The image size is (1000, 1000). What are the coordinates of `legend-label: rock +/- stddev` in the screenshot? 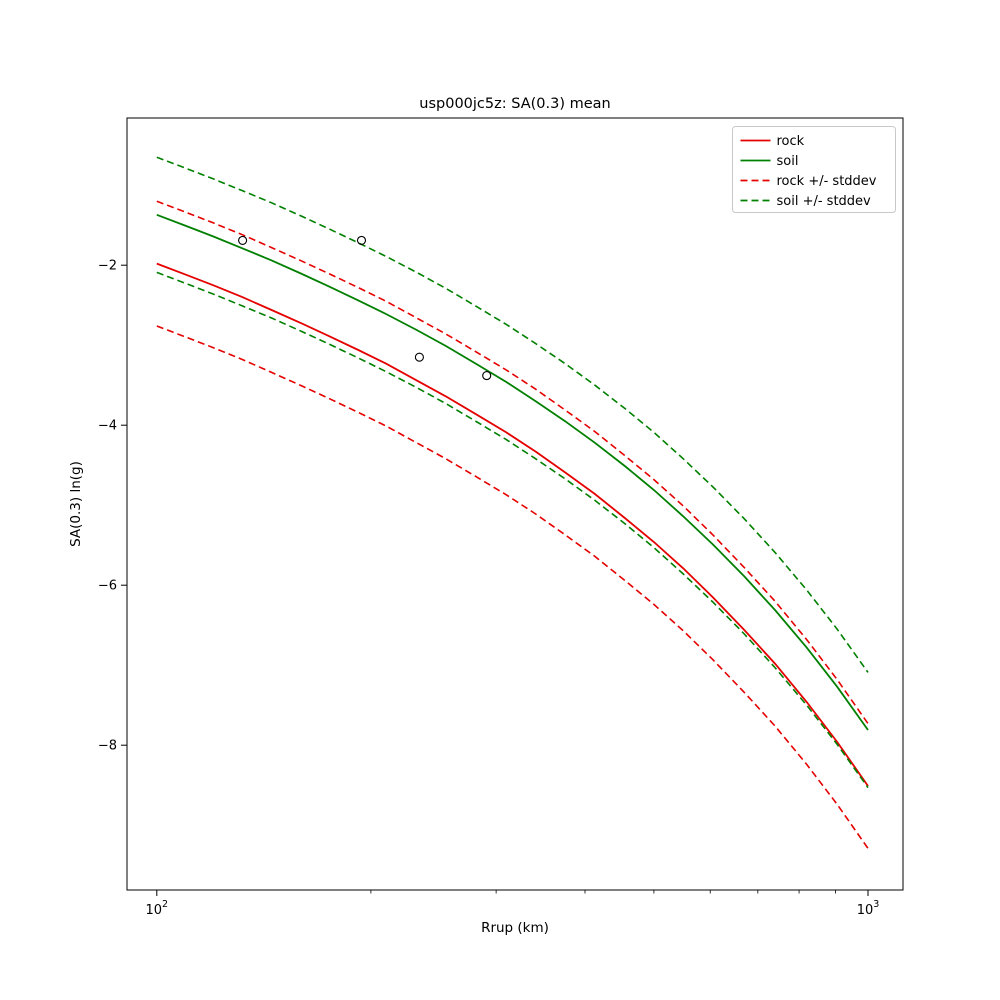 It's located at (827, 181).